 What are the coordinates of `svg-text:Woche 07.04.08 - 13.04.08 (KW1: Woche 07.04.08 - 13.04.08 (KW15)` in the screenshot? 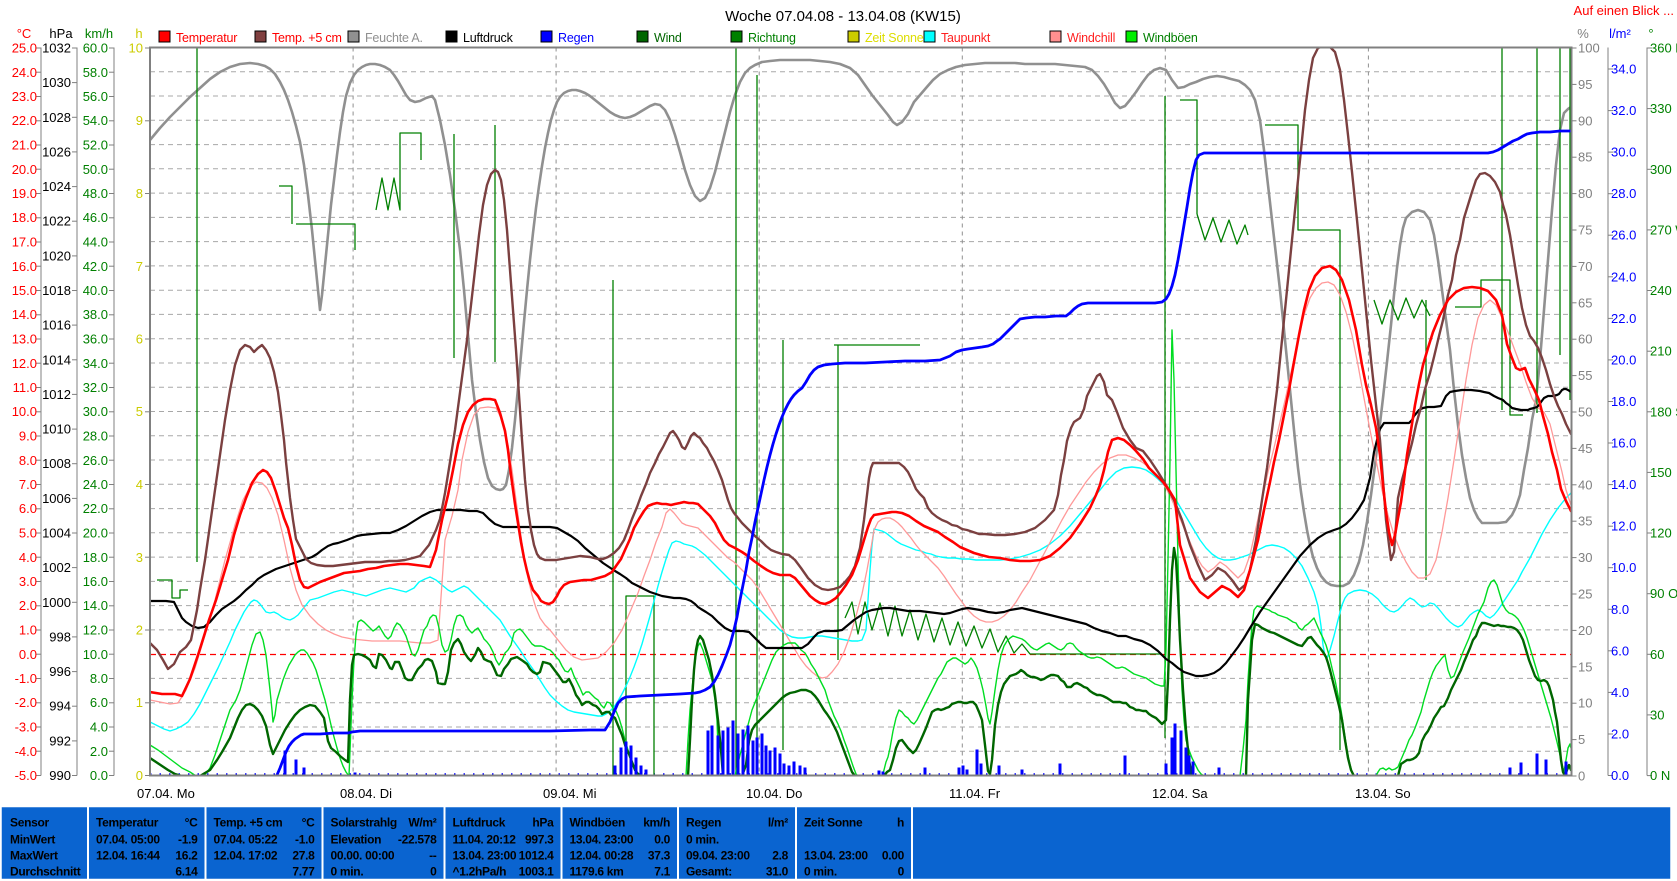 It's located at (843, 16).